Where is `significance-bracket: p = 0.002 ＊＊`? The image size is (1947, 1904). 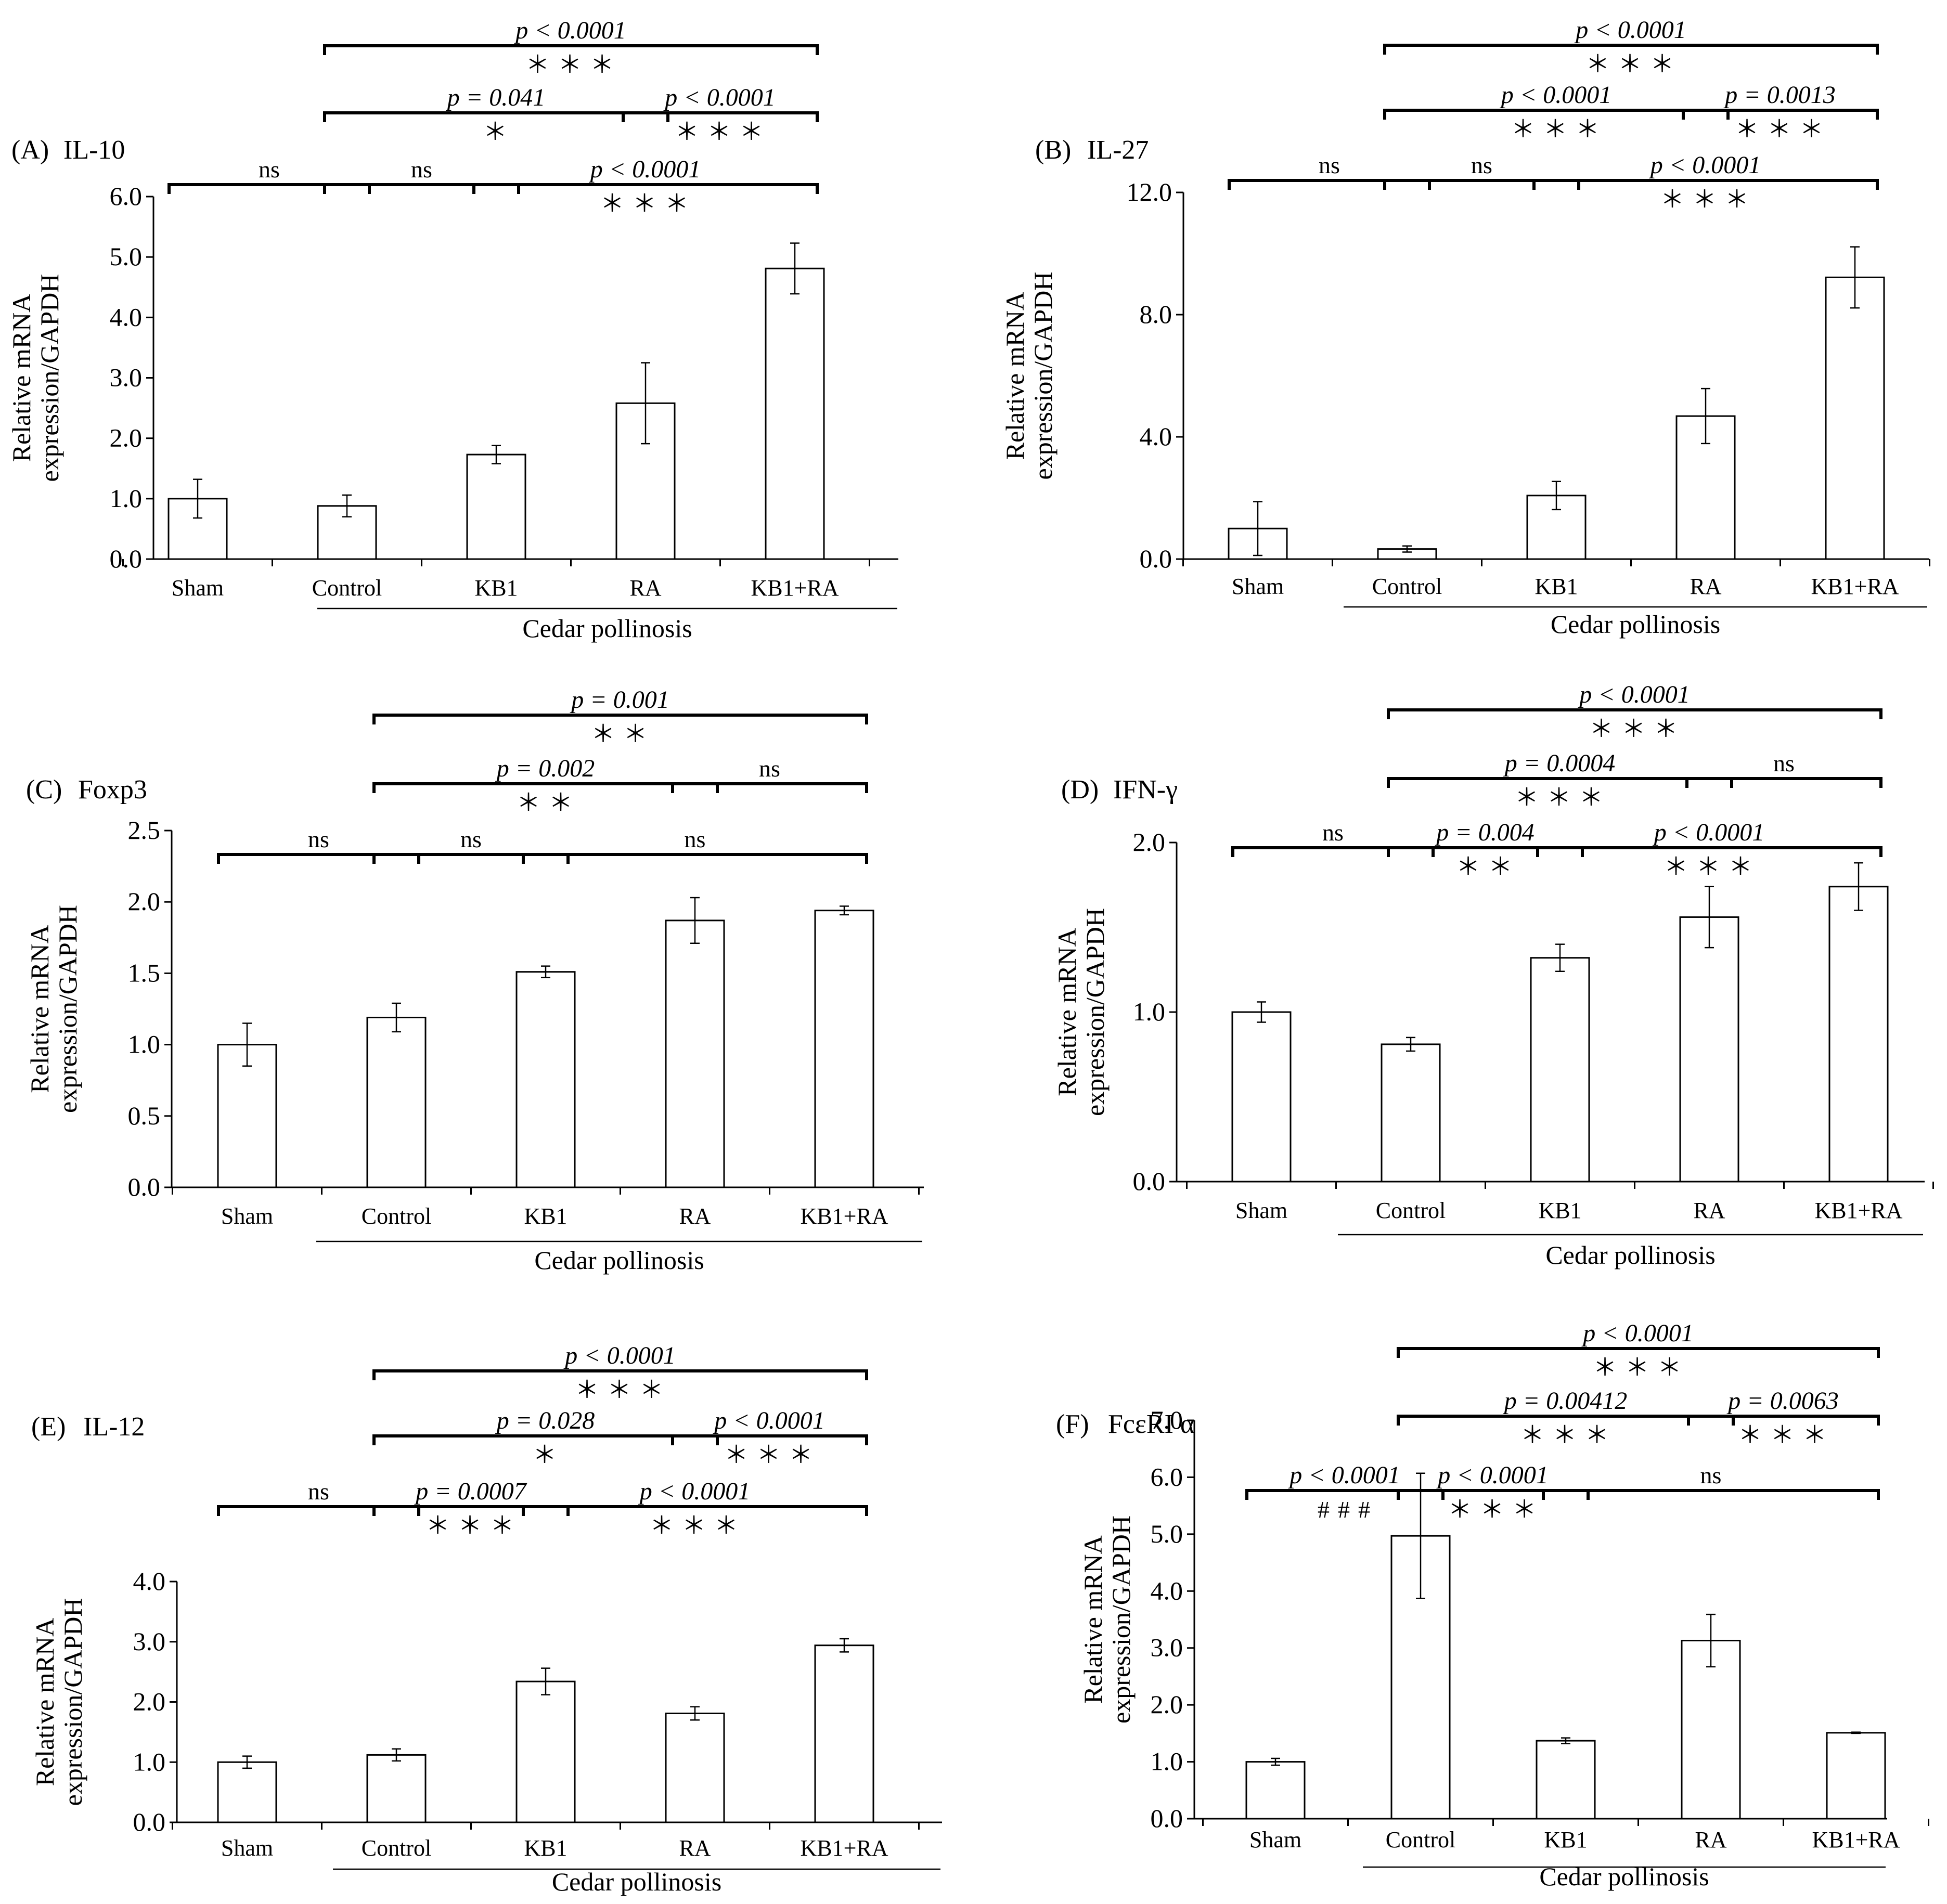
significance-bracket: p = 0.002 ＊＊ is located at coordinates (545, 785).